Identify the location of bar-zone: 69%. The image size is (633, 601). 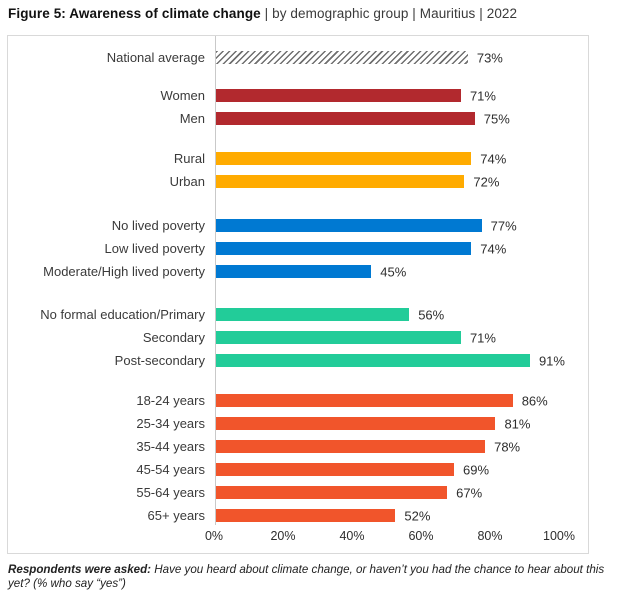
(401, 469).